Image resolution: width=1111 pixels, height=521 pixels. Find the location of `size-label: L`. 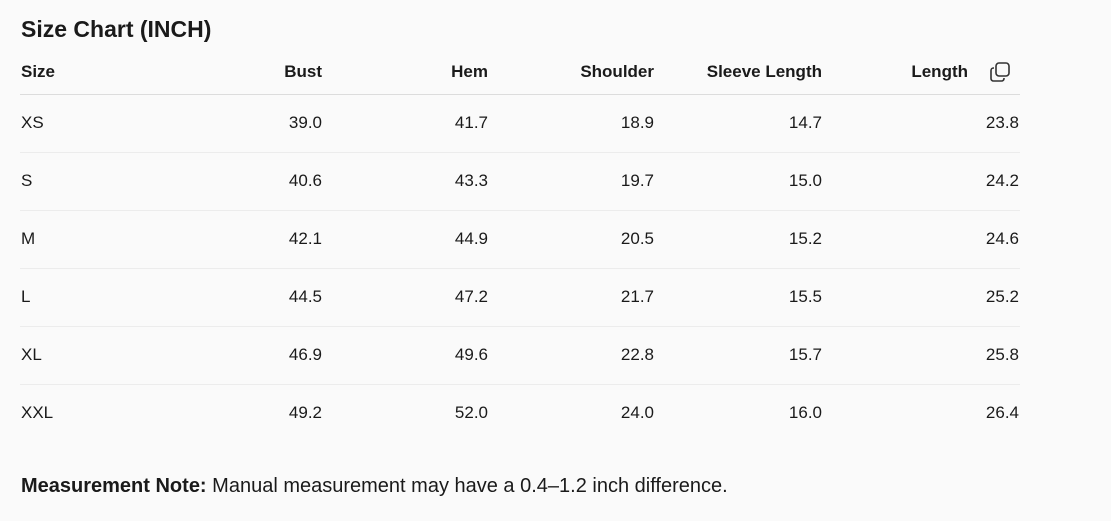

size-label: L is located at coordinates (26, 296).